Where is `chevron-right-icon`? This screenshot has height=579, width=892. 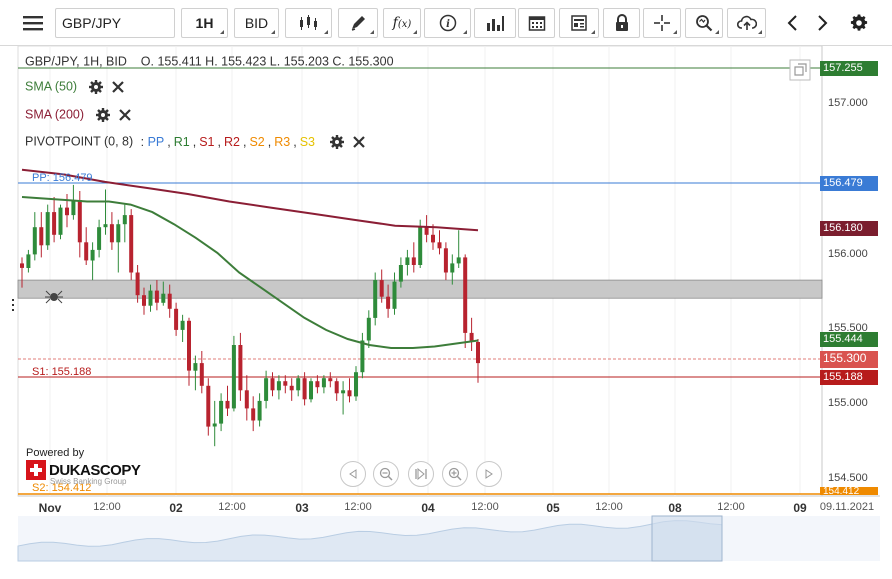
chevron-right-icon is located at coordinates (822, 23).